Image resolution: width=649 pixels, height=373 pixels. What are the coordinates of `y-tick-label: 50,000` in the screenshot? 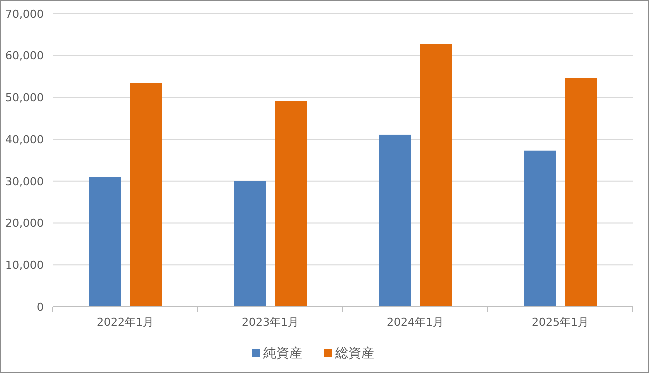 It's located at (25, 98).